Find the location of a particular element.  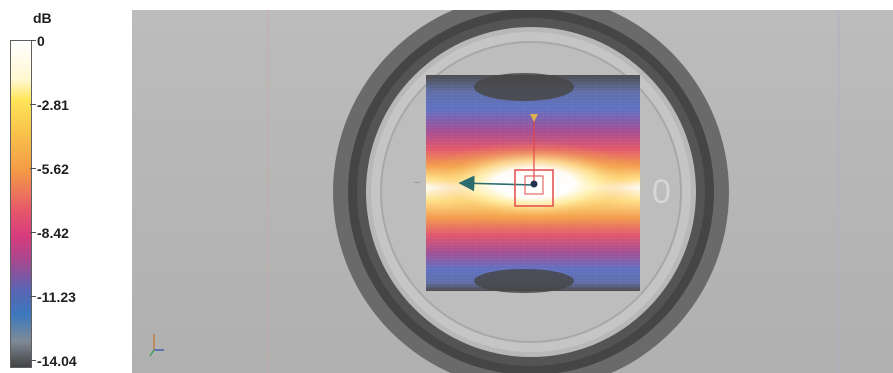

colorbar-label-1: -2.81 is located at coordinates (53, 105).